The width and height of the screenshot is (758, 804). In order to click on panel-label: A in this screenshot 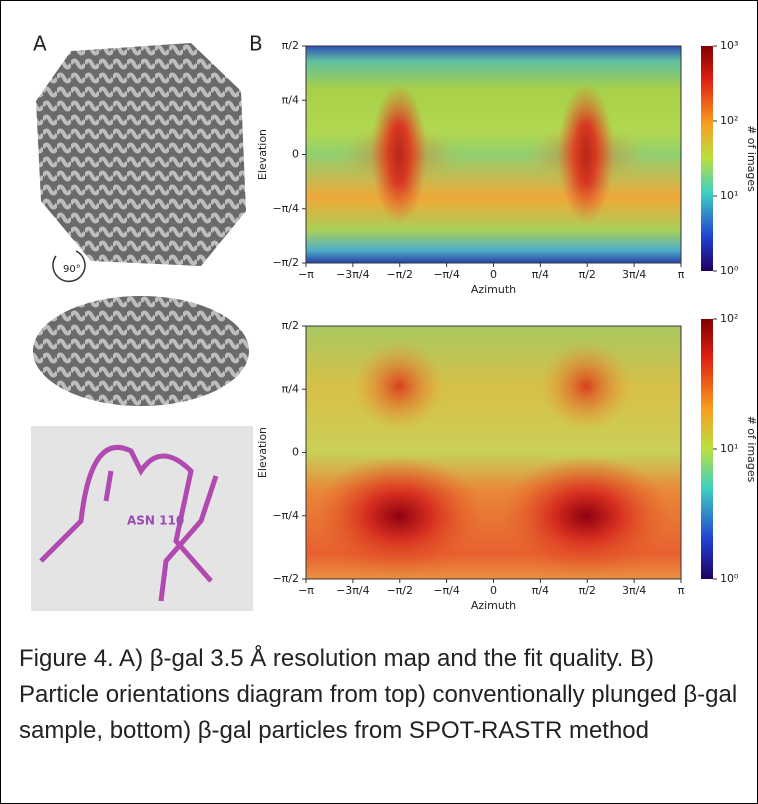, I will do `click(40, 44)`.